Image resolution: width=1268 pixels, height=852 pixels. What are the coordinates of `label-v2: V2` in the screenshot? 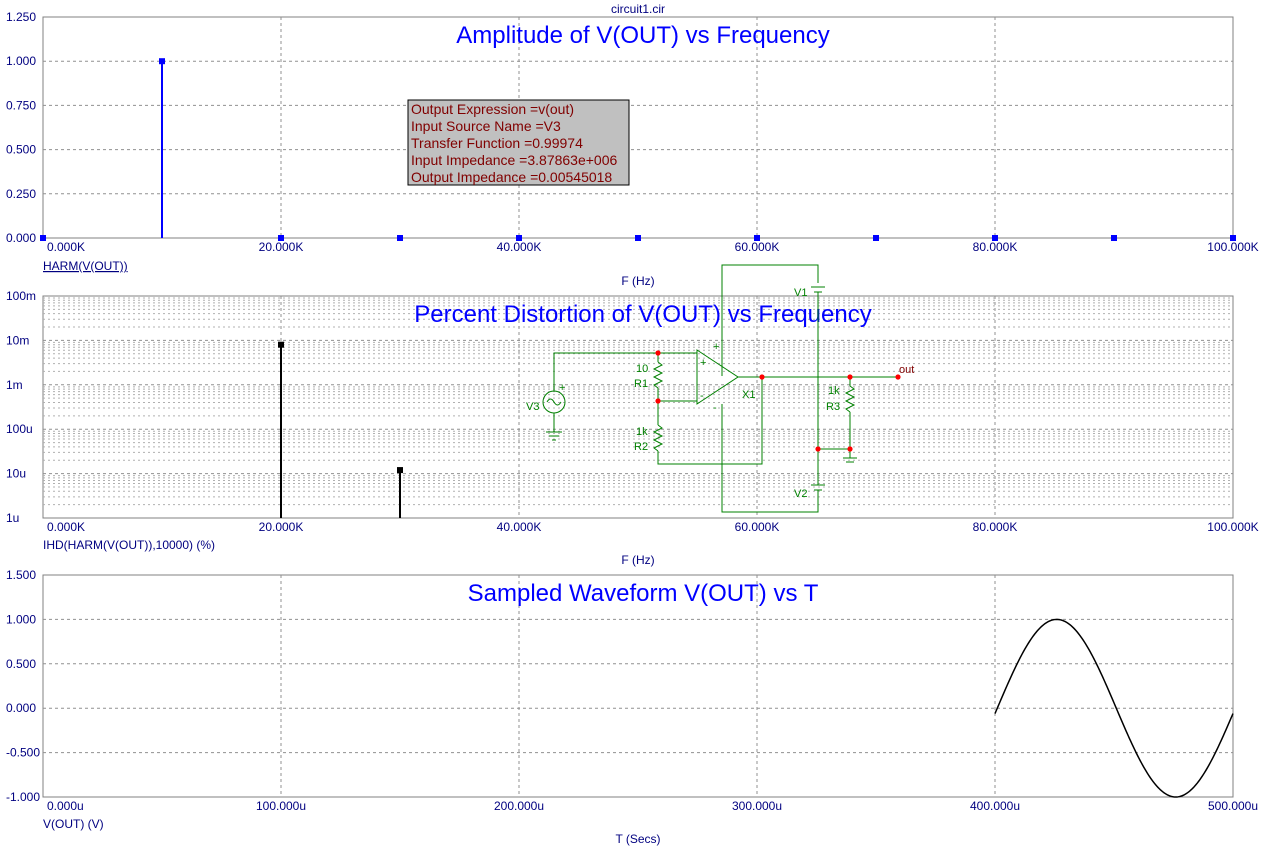 It's located at (800, 494).